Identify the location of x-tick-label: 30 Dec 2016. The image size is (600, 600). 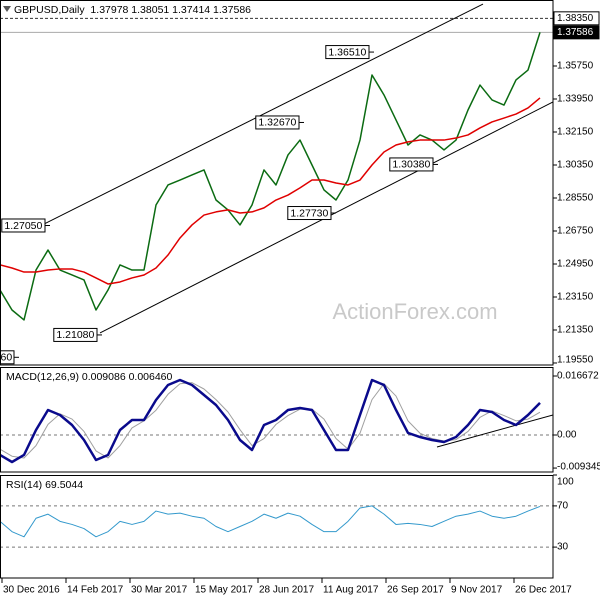
(31, 590).